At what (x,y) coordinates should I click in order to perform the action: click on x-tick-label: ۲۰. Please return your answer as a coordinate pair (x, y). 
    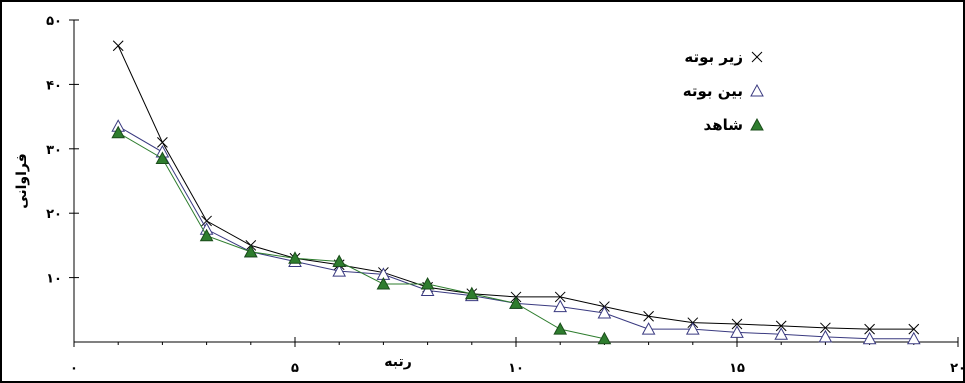
    Looking at the image, I should click on (957, 368).